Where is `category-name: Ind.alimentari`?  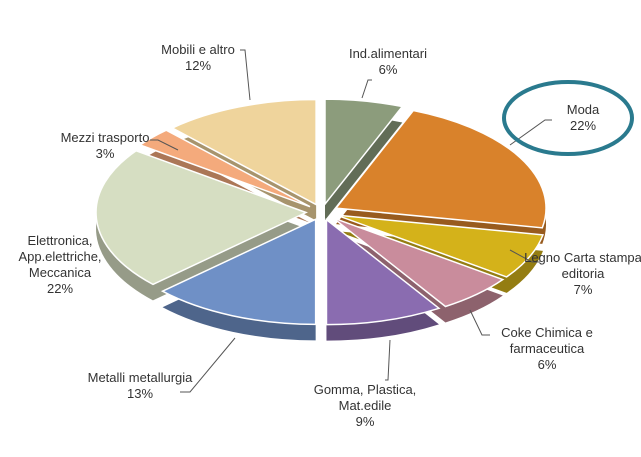
category-name: Ind.alimentari is located at coordinates (388, 53).